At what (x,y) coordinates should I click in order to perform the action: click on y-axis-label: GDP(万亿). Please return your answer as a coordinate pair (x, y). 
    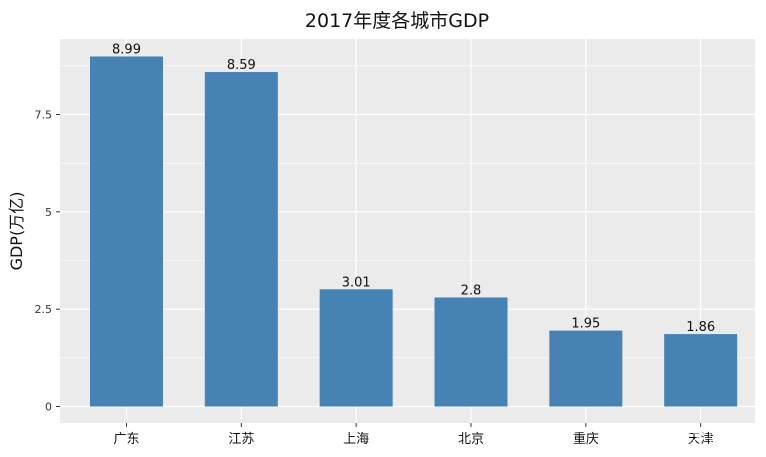
    Looking at the image, I should click on (16, 231).